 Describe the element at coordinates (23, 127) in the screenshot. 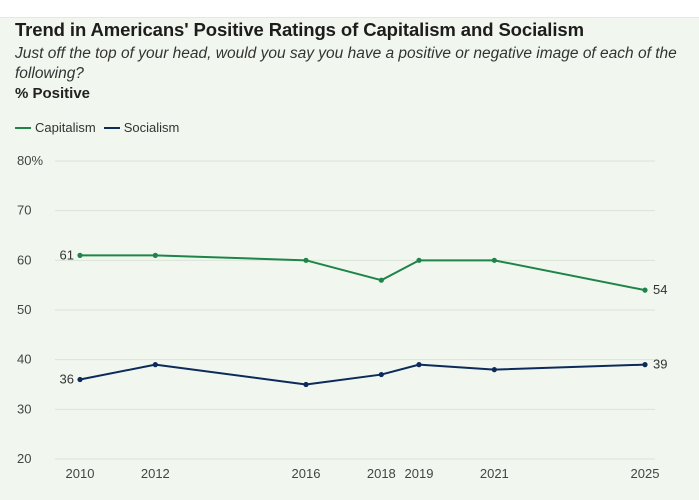

I see `legend-swatch-capitalism` at that location.